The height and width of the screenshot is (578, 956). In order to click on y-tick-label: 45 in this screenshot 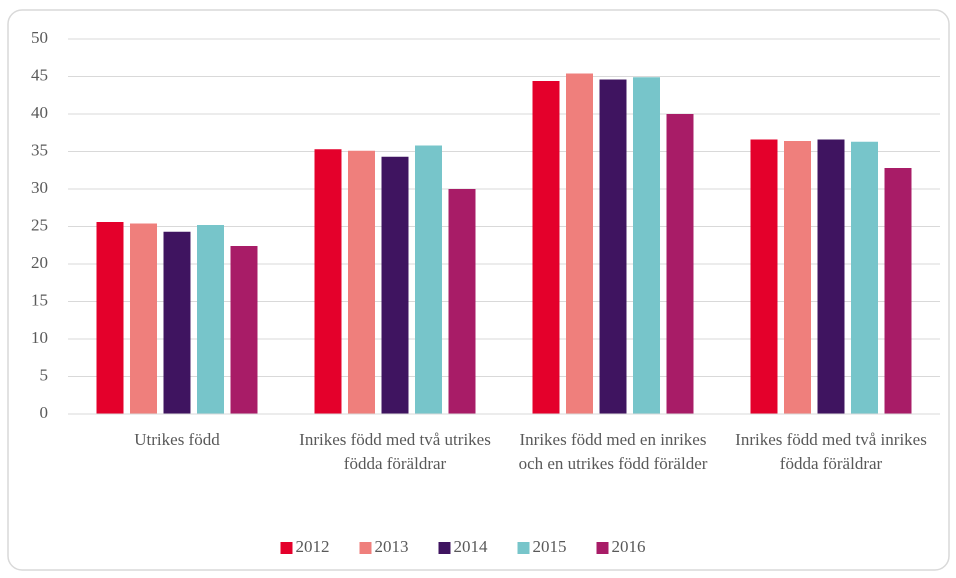, I will do `click(39, 74)`.